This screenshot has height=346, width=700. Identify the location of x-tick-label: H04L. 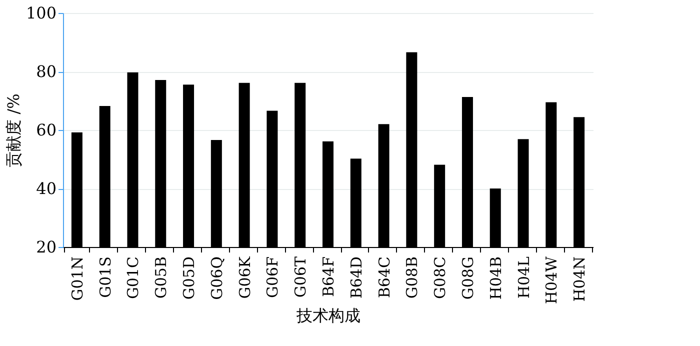
(523, 277).